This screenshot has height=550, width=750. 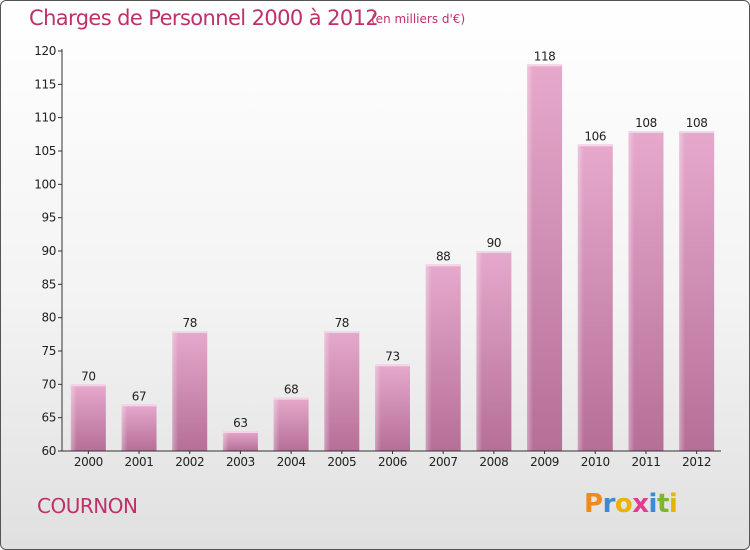 I want to click on bar-value-label: 118, so click(x=545, y=56).